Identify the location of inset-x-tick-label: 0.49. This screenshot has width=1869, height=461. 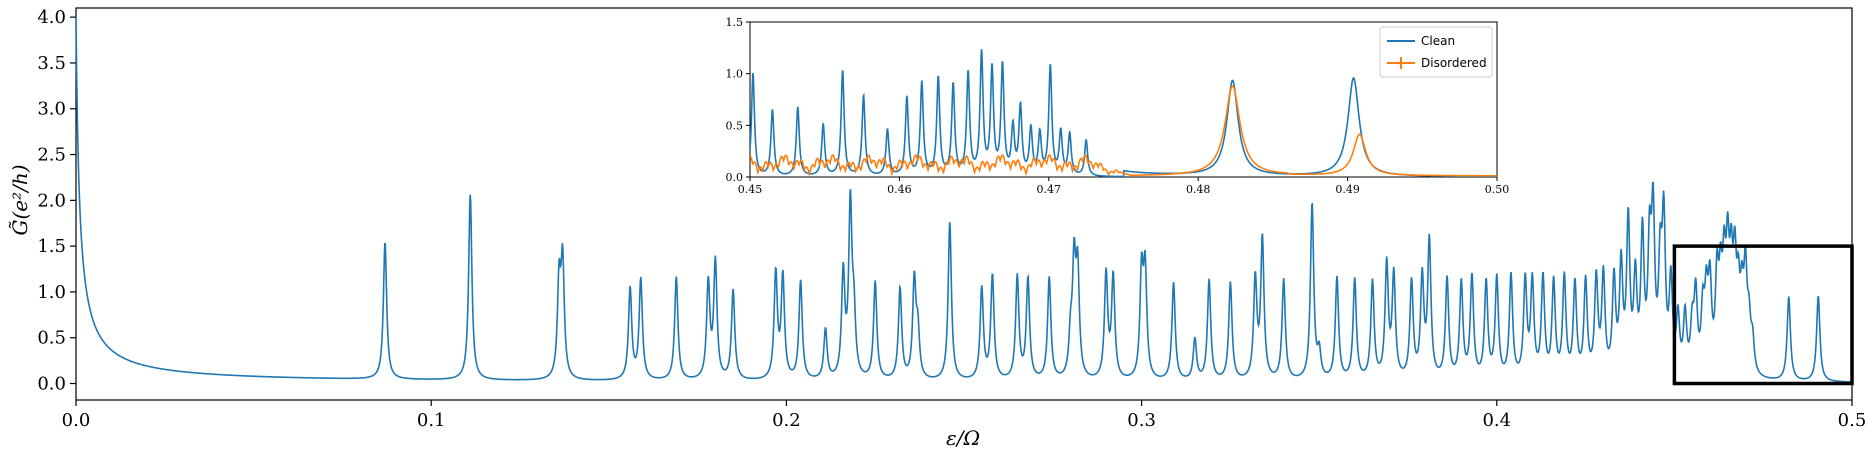
(1347, 189).